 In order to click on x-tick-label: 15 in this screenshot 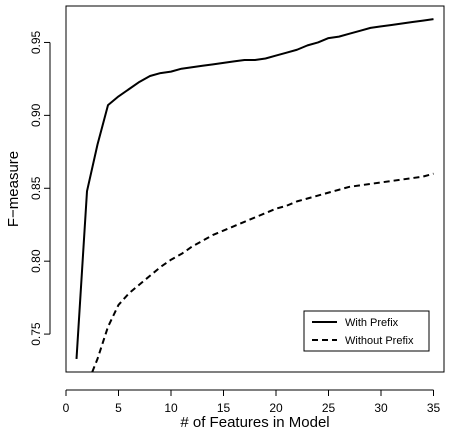, I will do `click(224, 408)`.